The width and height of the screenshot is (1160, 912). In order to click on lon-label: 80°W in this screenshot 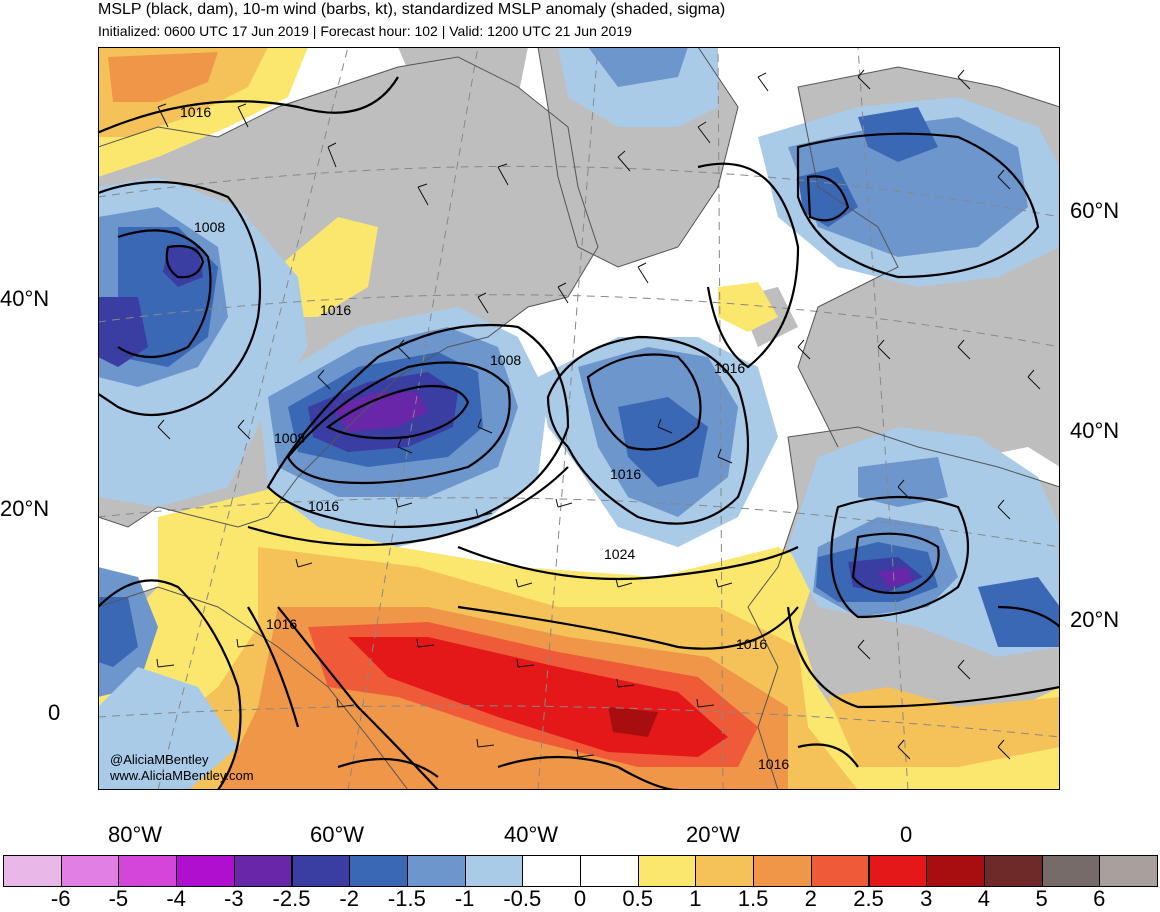, I will do `click(135, 834)`.